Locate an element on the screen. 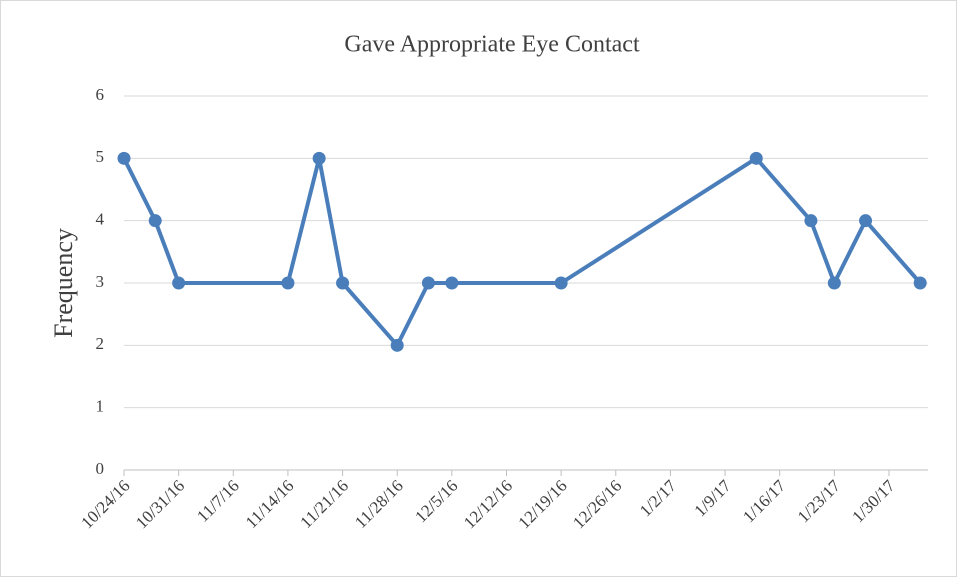 This screenshot has height=577, width=958. y-tick-label: 6 is located at coordinates (100, 94).